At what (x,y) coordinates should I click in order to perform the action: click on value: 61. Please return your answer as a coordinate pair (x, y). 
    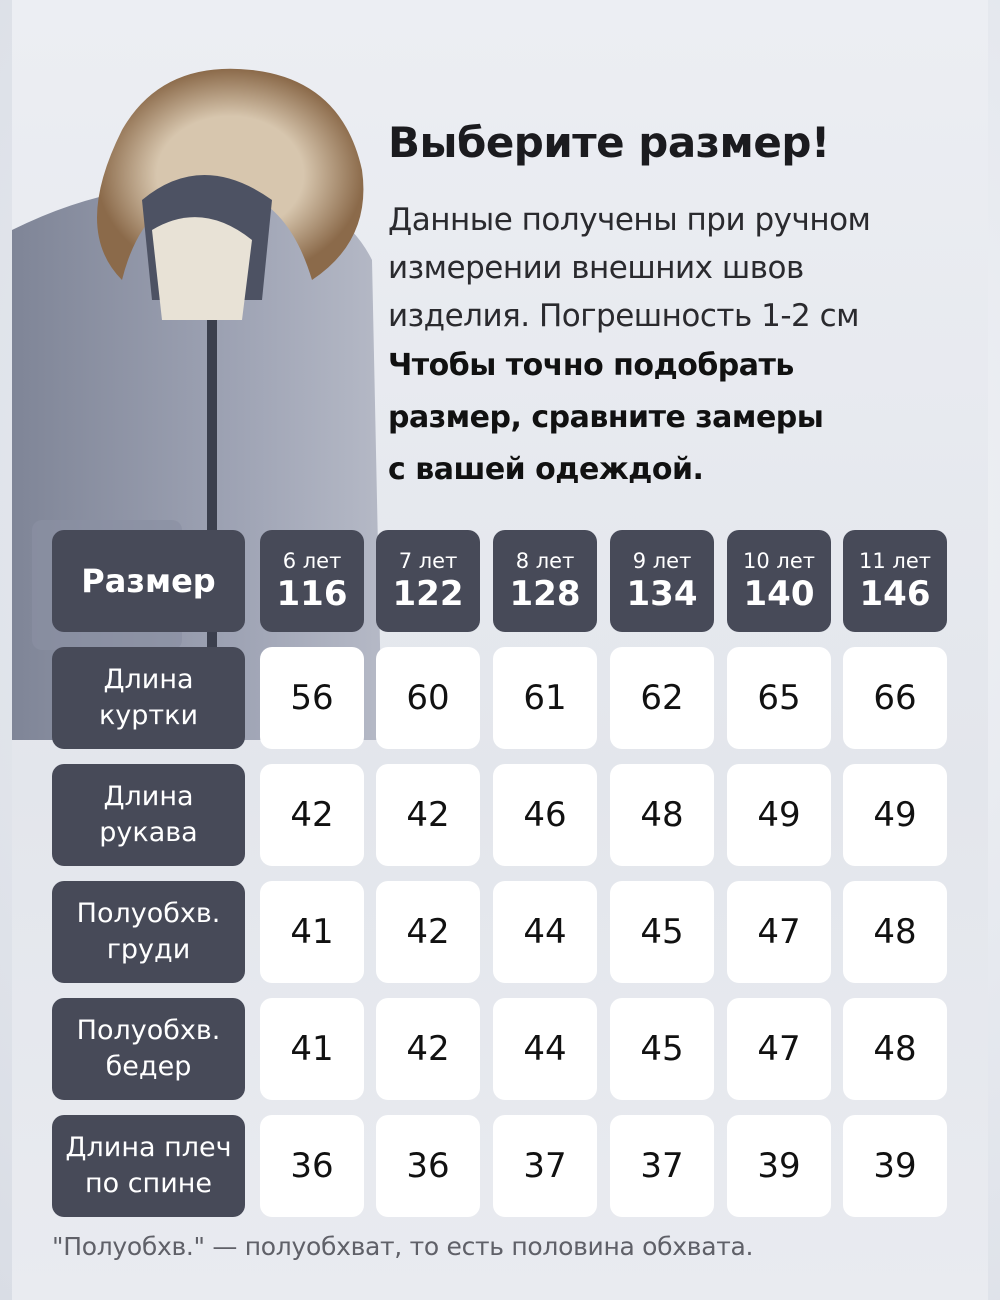
    Looking at the image, I should click on (545, 698).